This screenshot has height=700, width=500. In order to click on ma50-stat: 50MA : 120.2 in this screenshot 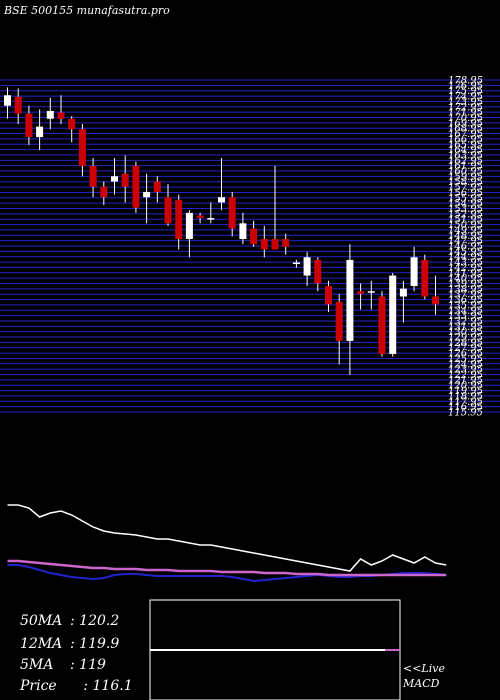, I will do `click(69, 621)`.